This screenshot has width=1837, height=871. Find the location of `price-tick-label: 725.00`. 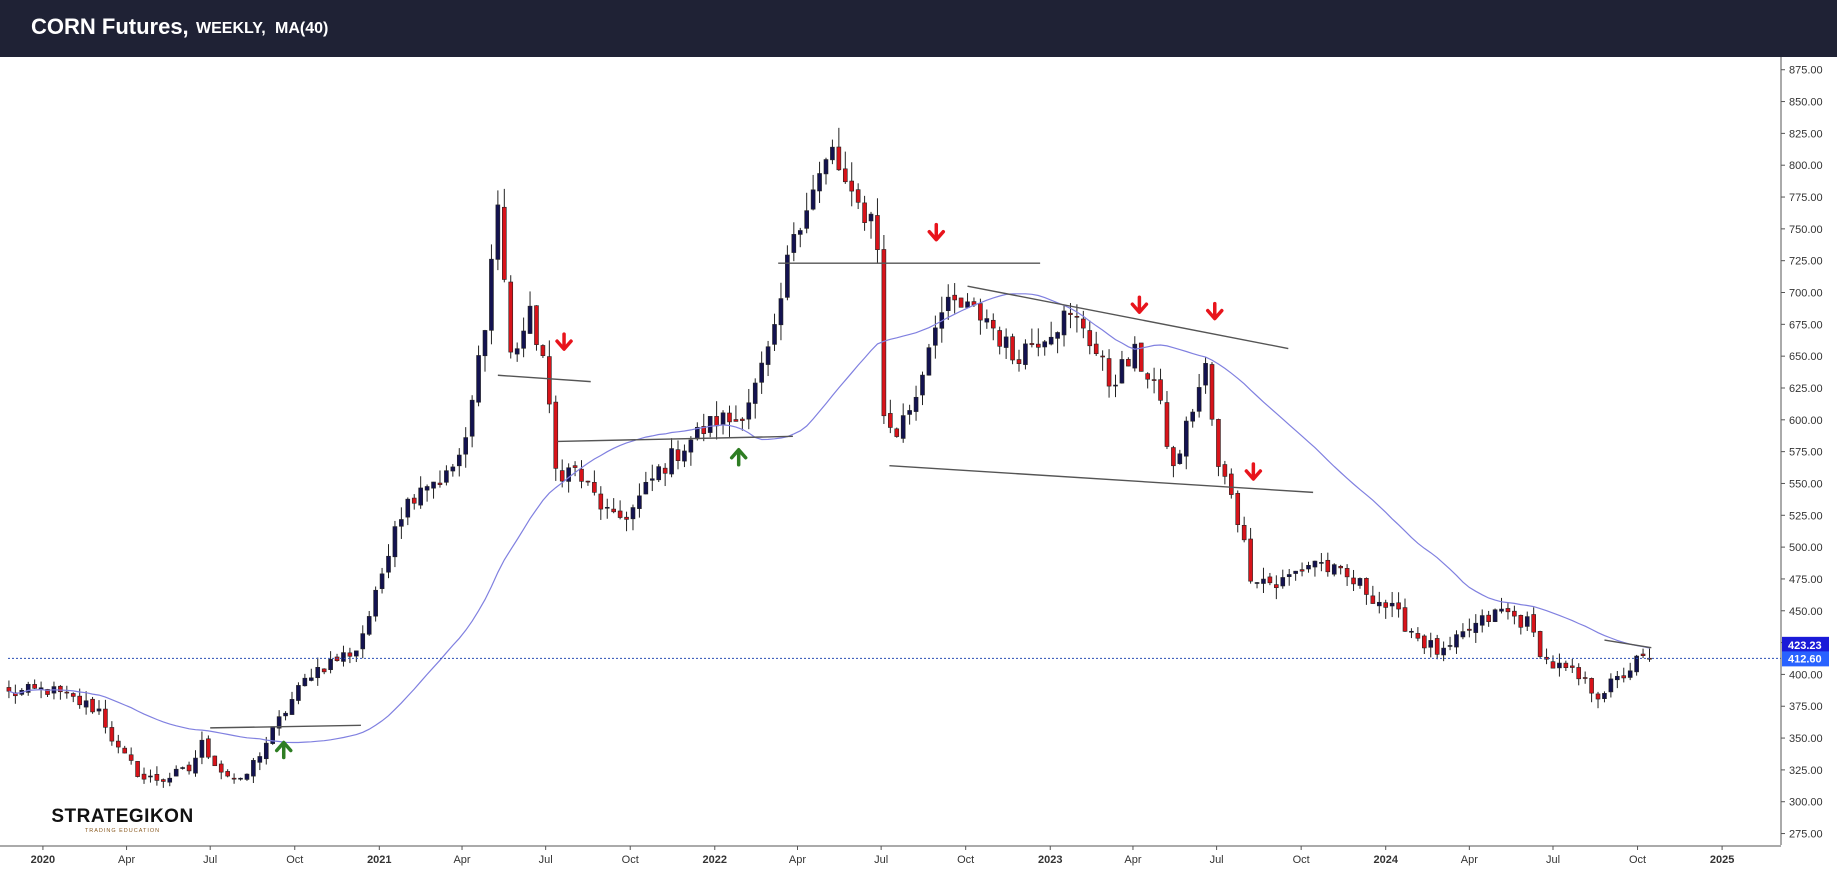

price-tick-label: 725.00 is located at coordinates (1806, 262).